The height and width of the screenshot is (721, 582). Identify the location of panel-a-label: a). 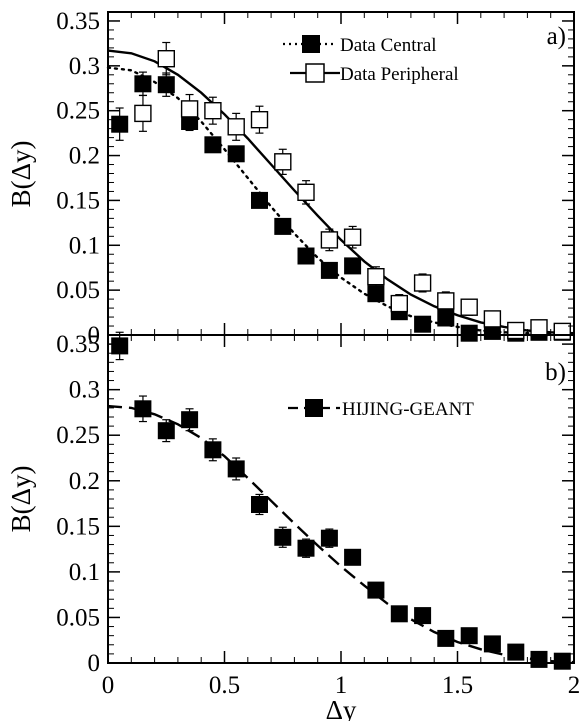
(556, 36).